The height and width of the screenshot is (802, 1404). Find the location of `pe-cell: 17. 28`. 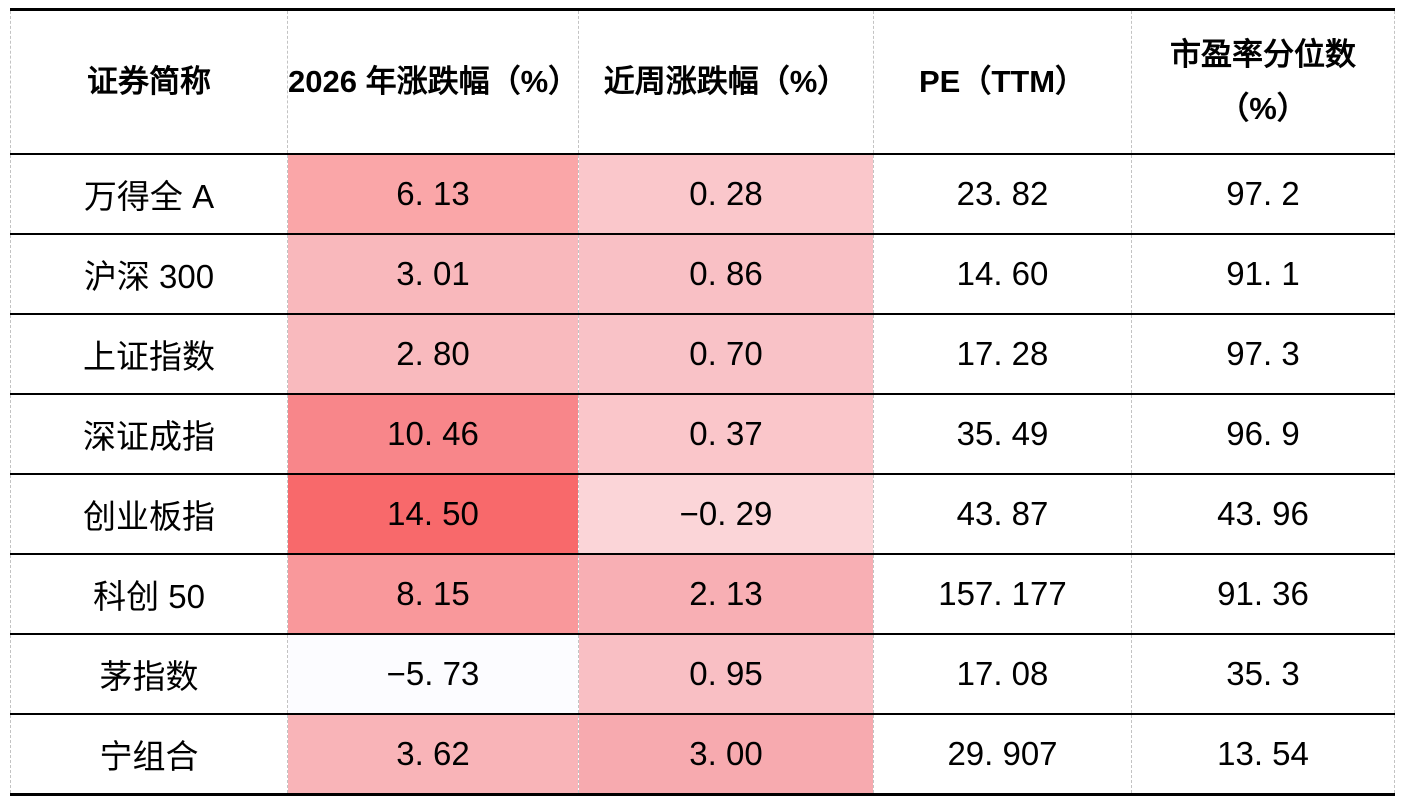

pe-cell: 17. 28 is located at coordinates (1002, 354).